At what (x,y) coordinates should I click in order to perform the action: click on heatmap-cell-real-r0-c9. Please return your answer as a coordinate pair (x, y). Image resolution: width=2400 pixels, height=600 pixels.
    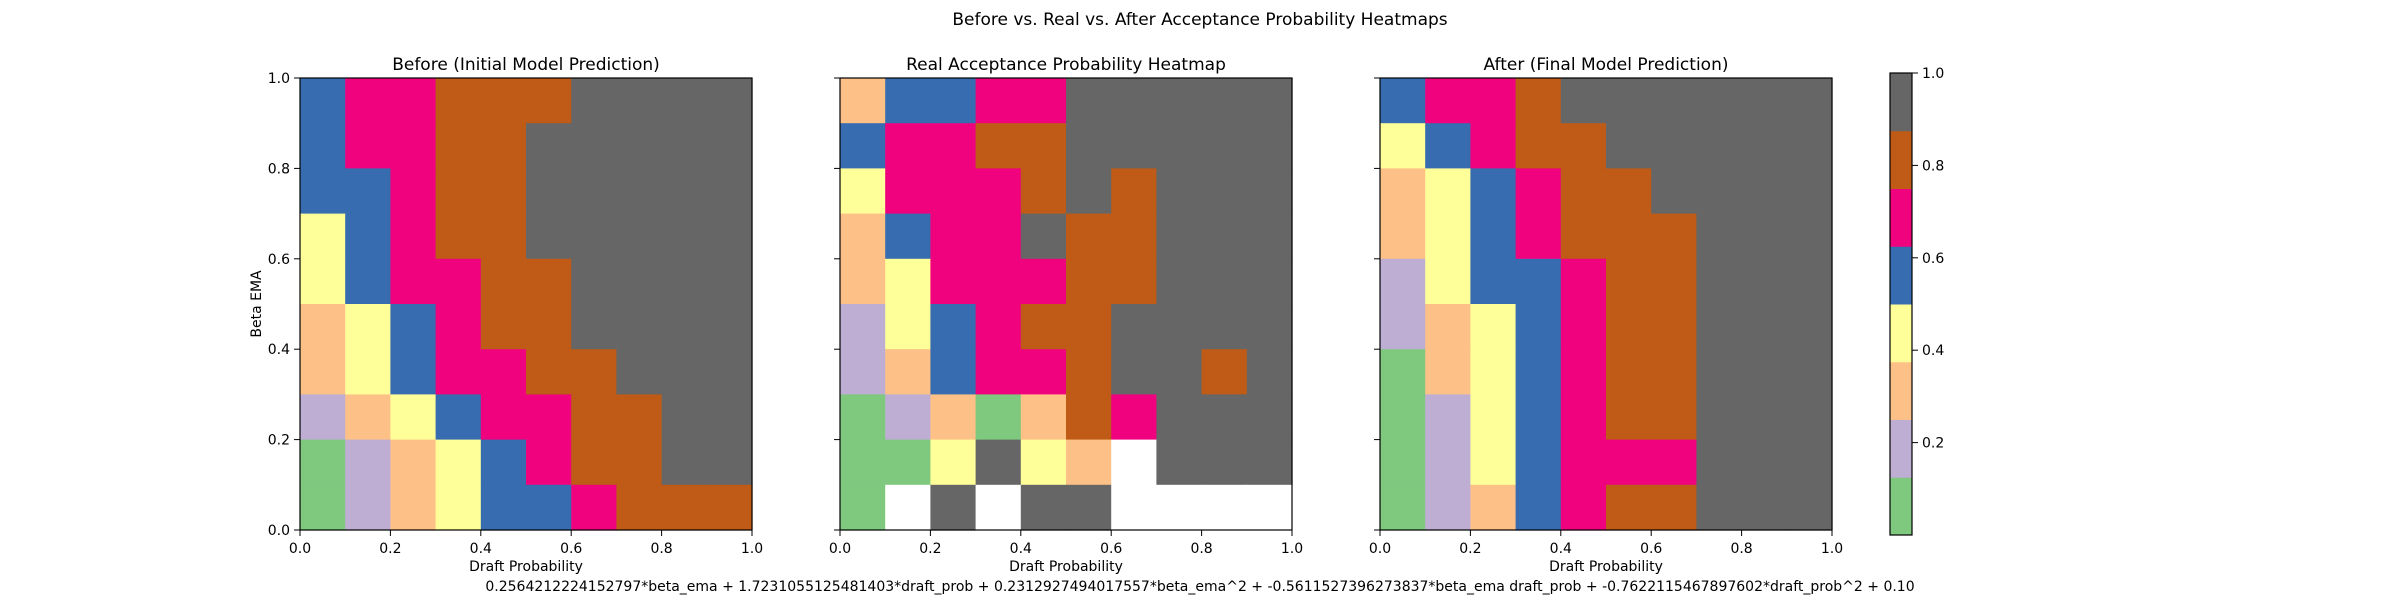
    Looking at the image, I should click on (1269, 101).